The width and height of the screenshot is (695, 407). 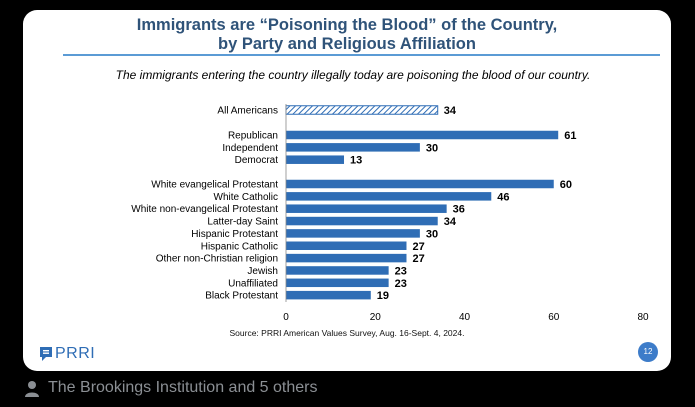 I want to click on bar-hispanic-catholic, so click(x=346, y=245).